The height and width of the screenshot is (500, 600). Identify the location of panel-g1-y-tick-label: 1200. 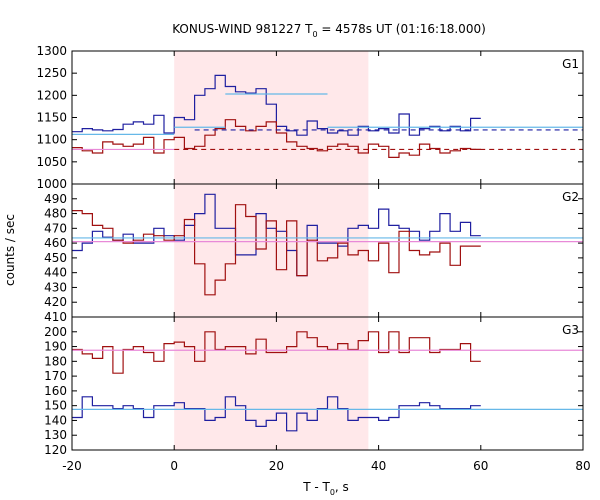
(51, 95).